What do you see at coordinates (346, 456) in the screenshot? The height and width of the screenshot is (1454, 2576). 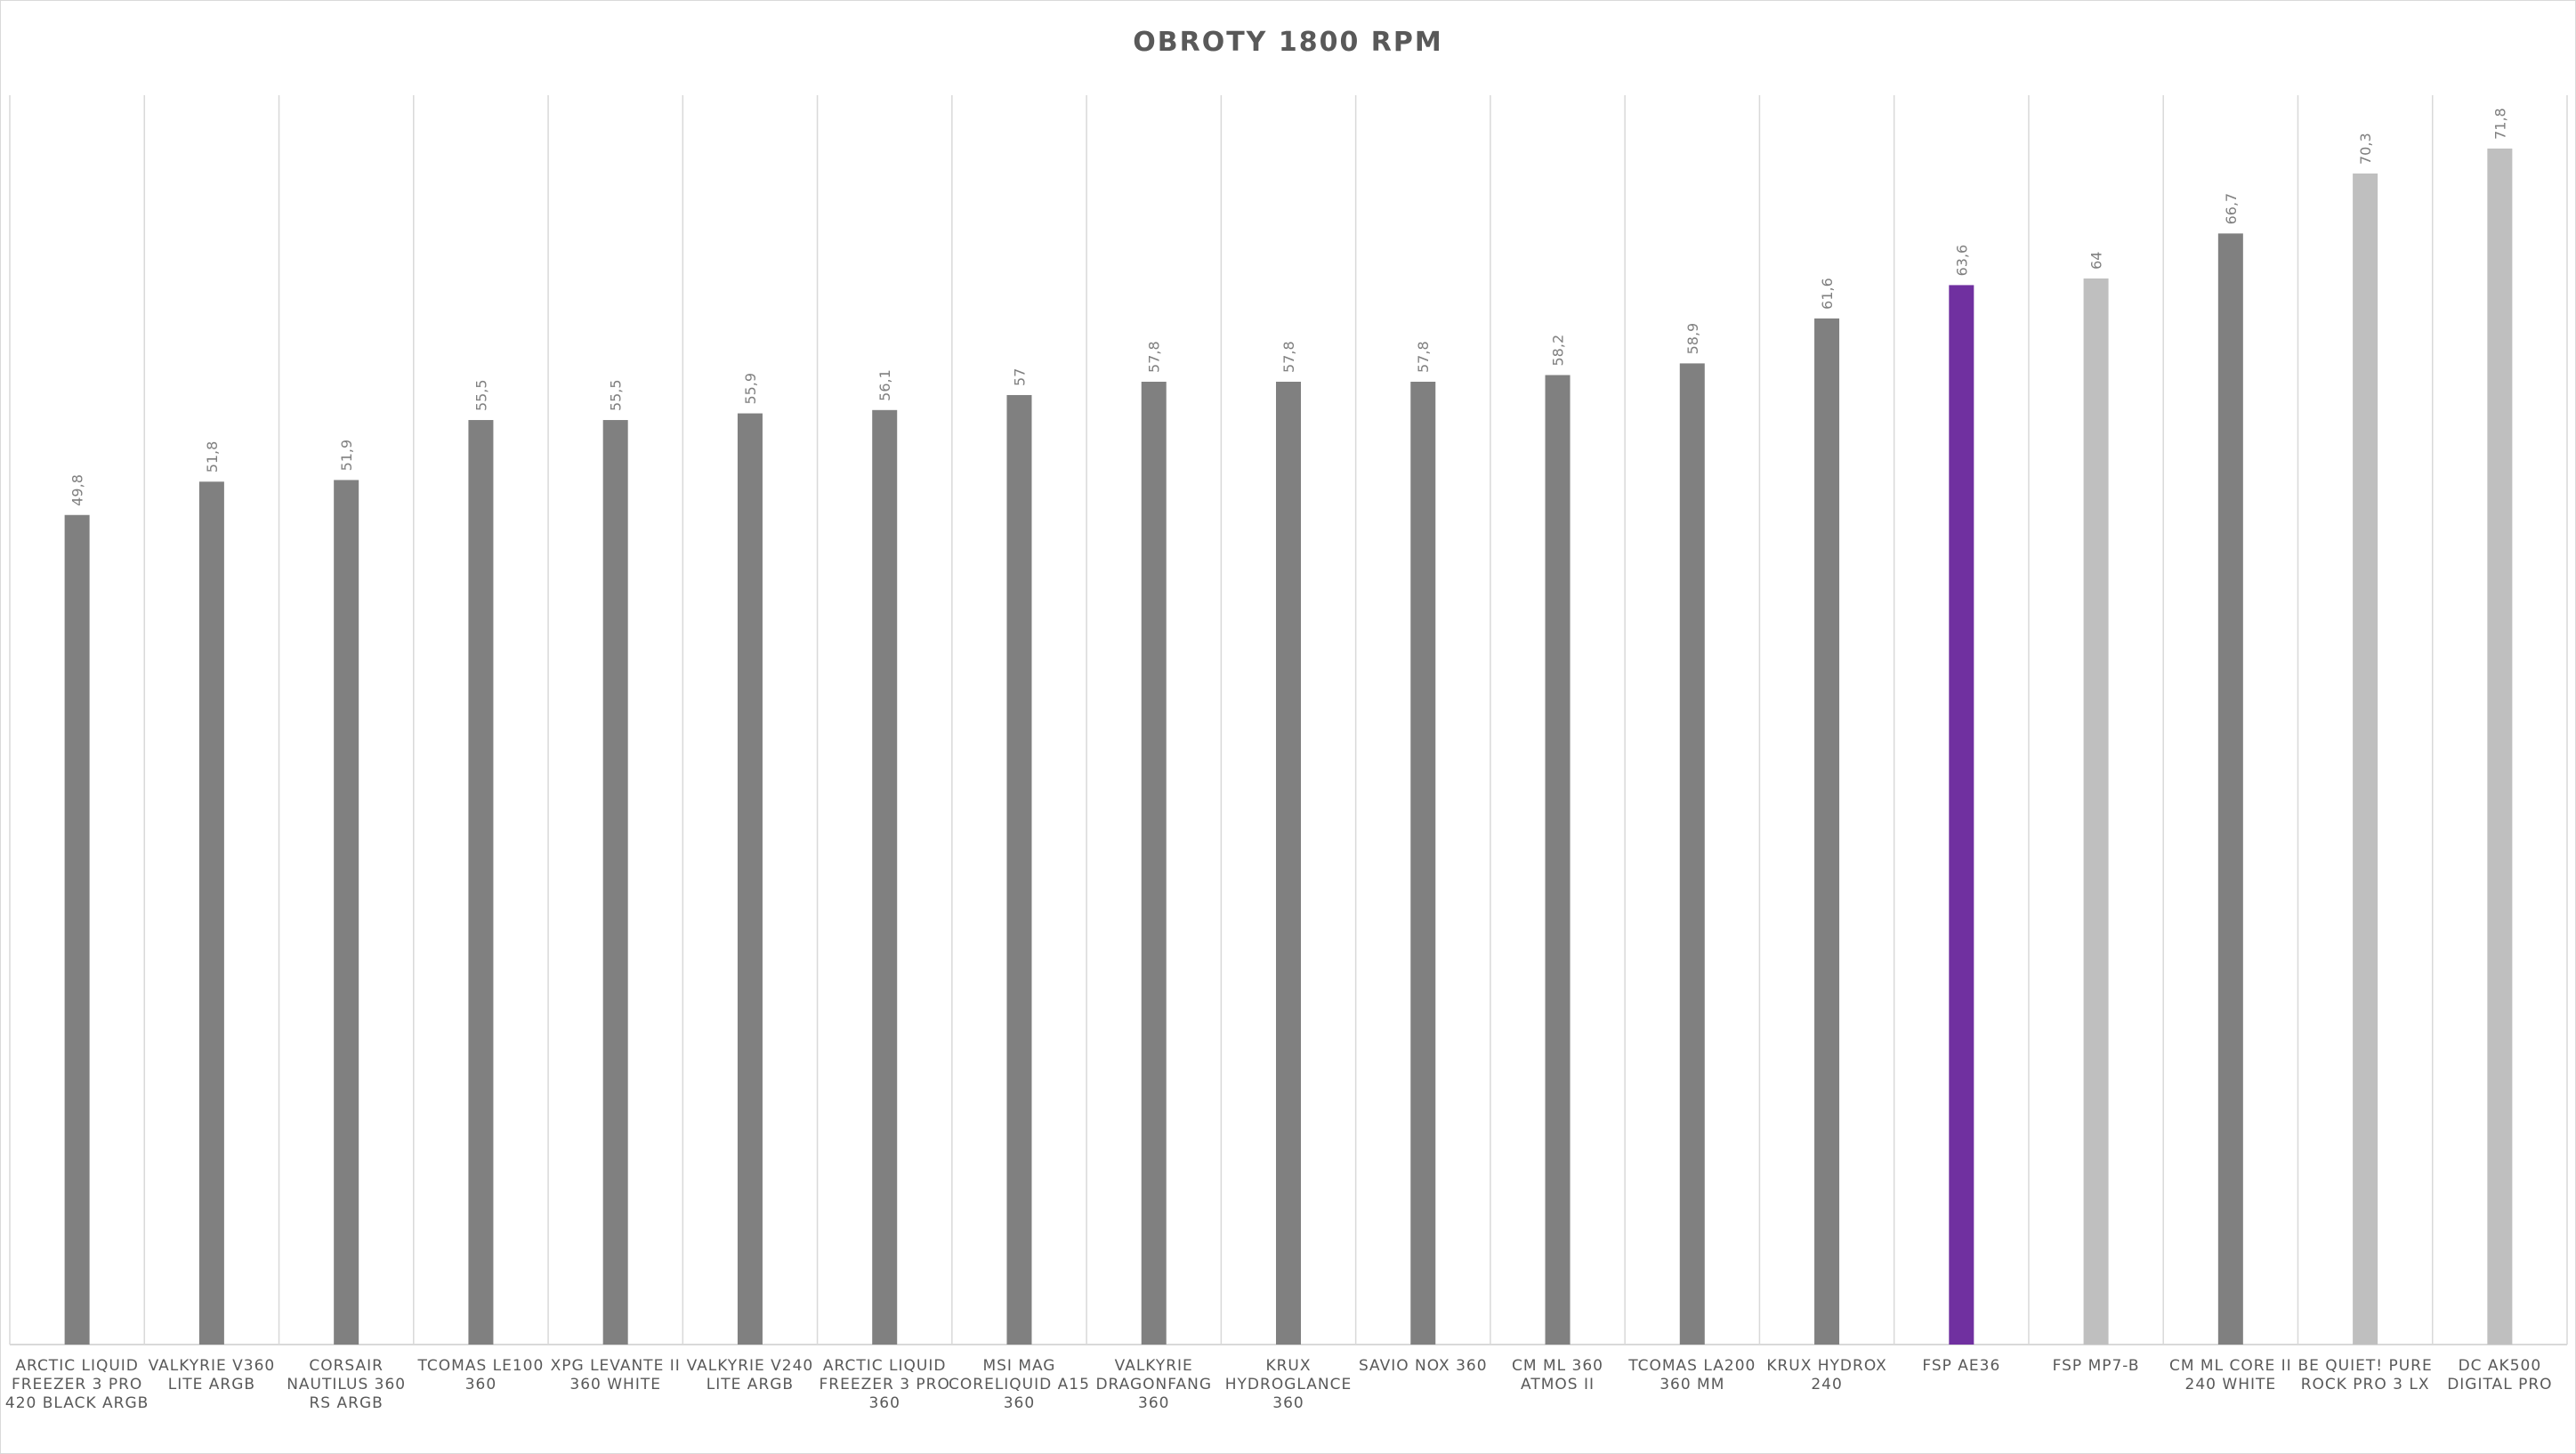 I see `data-label: 51,9` at bounding box center [346, 456].